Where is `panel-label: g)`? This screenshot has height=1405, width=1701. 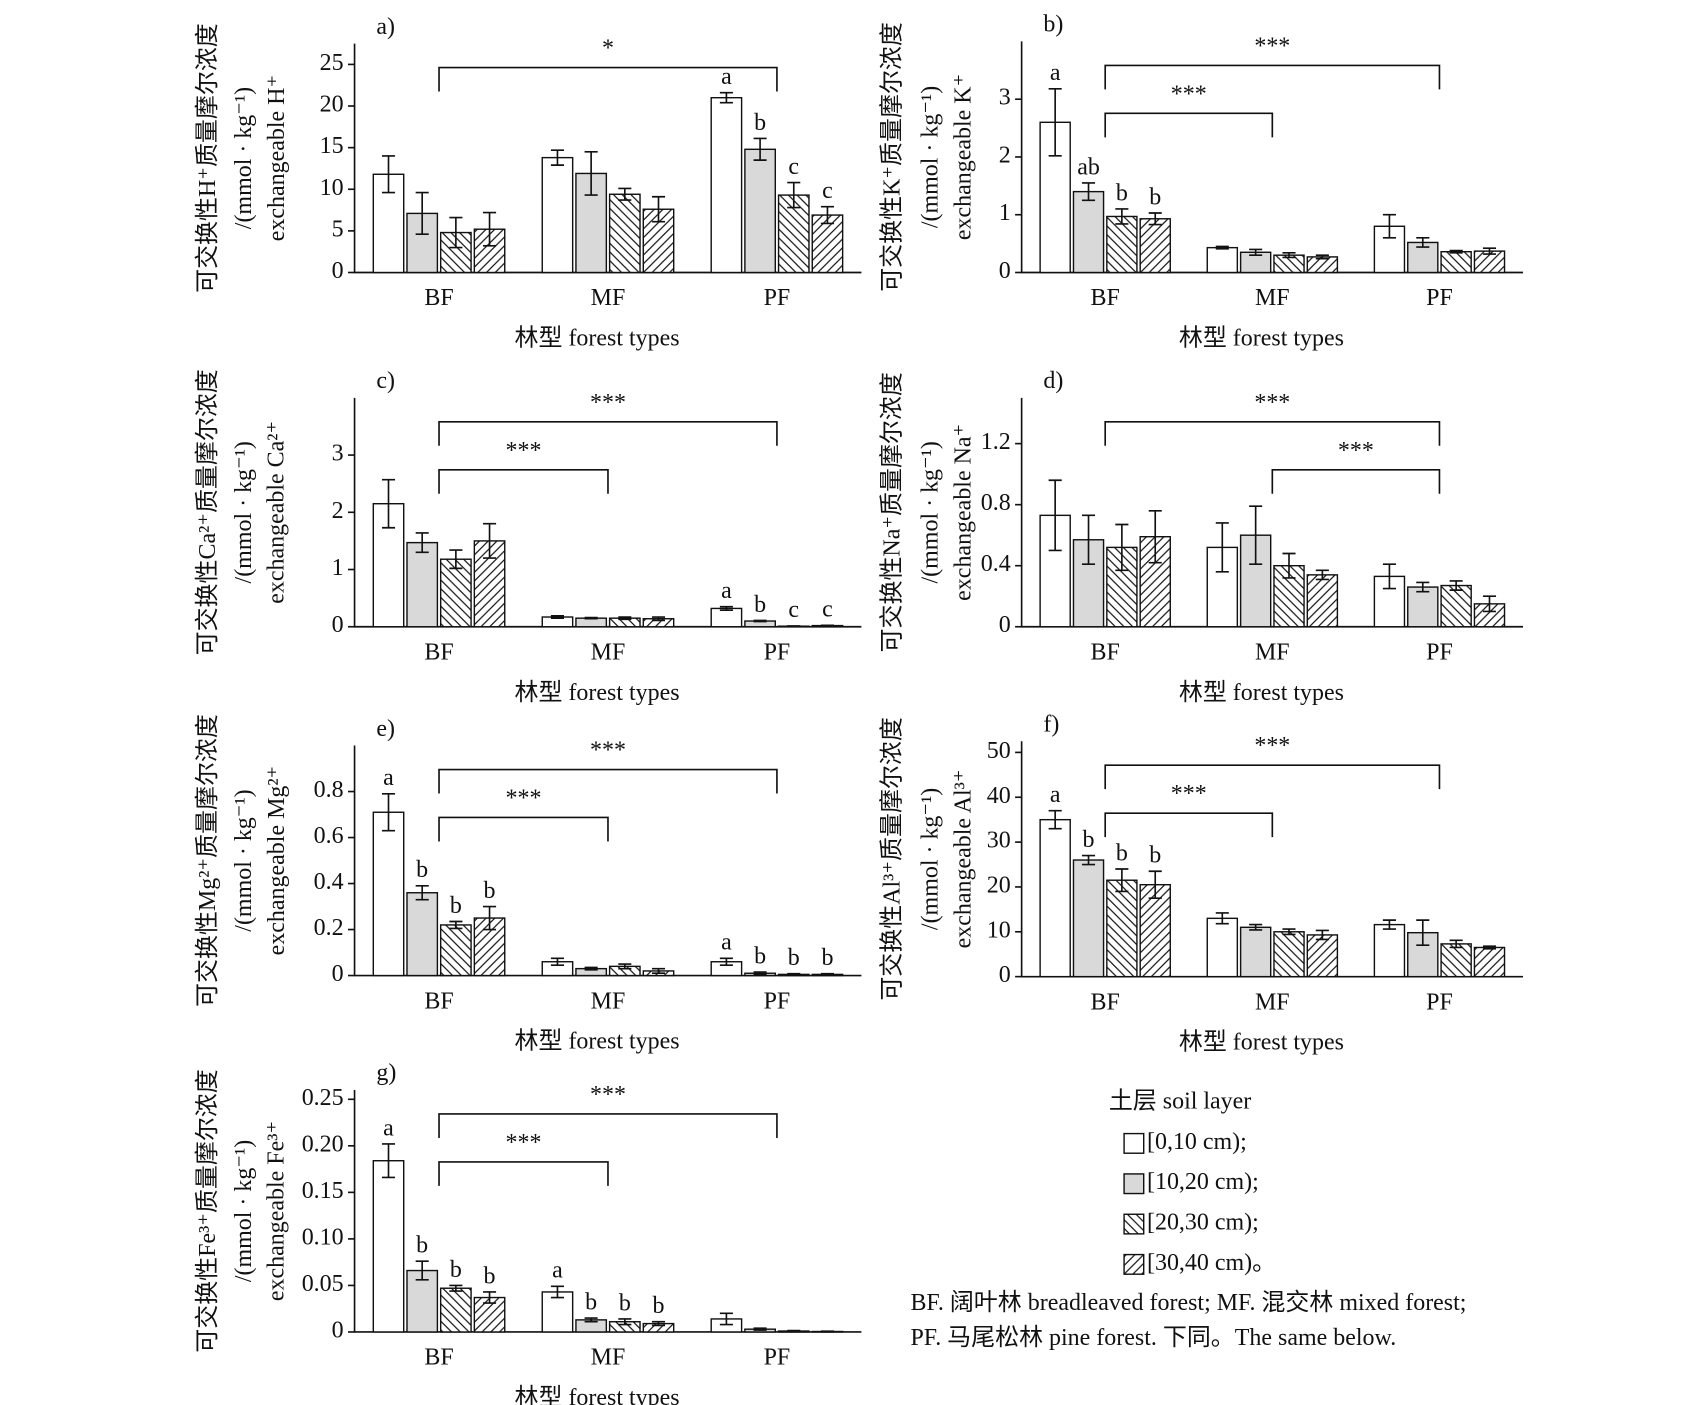
panel-label: g) is located at coordinates (386, 1073).